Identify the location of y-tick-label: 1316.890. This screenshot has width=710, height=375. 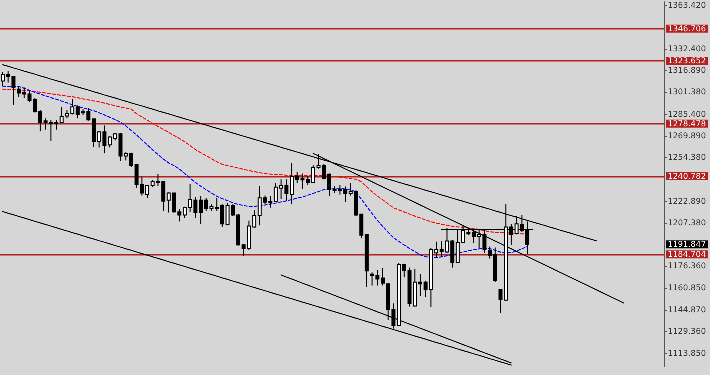
(687, 70).